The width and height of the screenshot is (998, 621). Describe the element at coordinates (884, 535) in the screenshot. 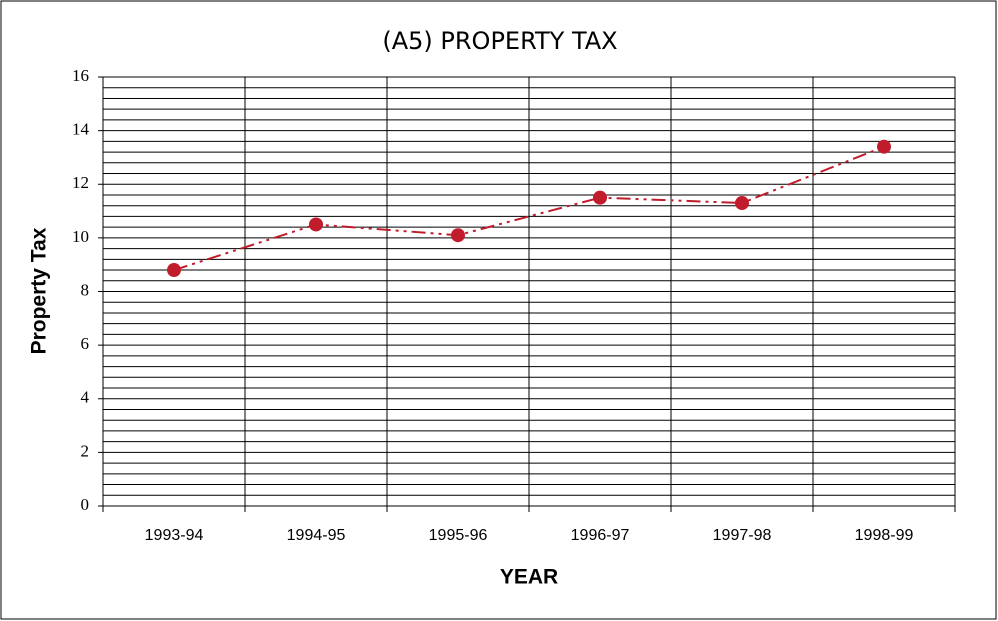

I see `x-tick-label: 1998-99` at that location.